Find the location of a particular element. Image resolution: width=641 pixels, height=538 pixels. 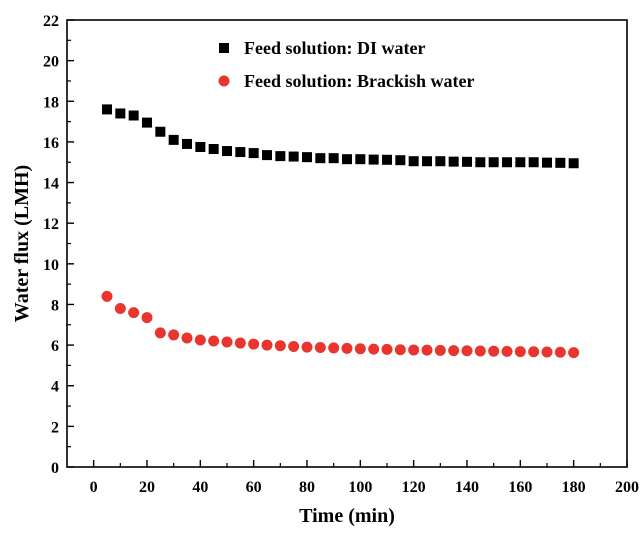

y-tick-label: 20 is located at coordinates (51, 62).